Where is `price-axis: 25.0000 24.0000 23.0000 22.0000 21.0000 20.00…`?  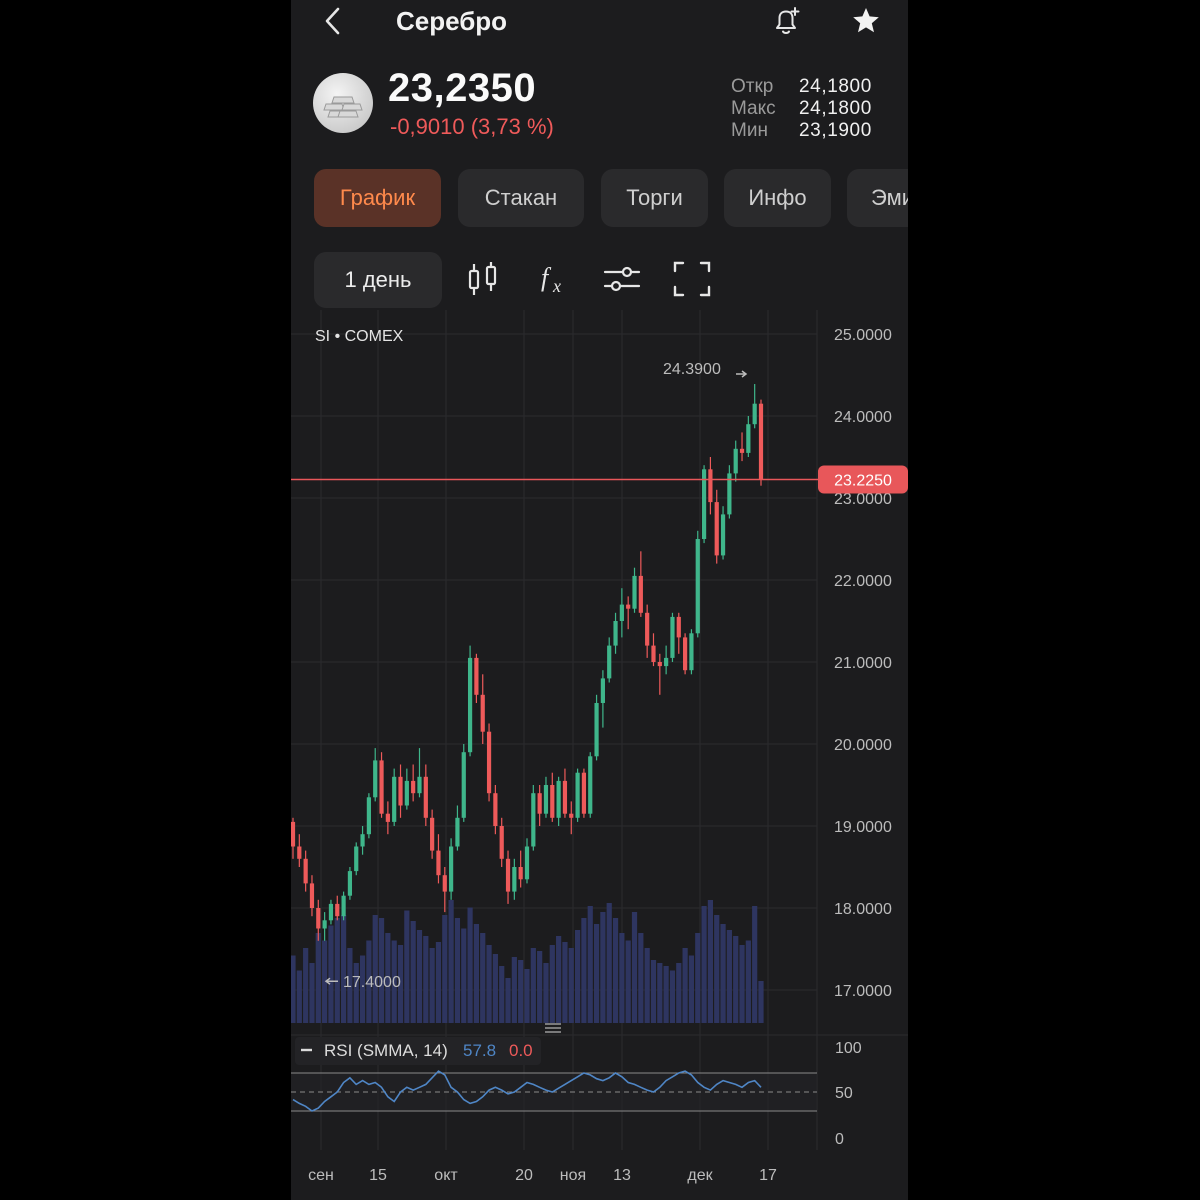 price-axis: 25.0000 24.0000 23.0000 22.0000 21.0000 20.00… is located at coordinates (863, 663).